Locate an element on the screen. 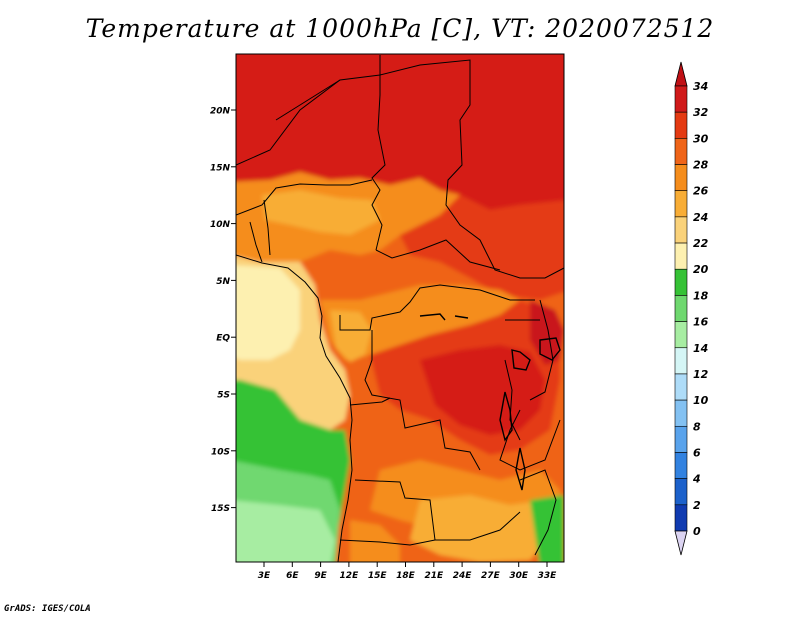  longitude-axis: 3E 6E 9E 12E 15E 18E 21E 24E 27E 30E 33E is located at coordinates (407, 571).